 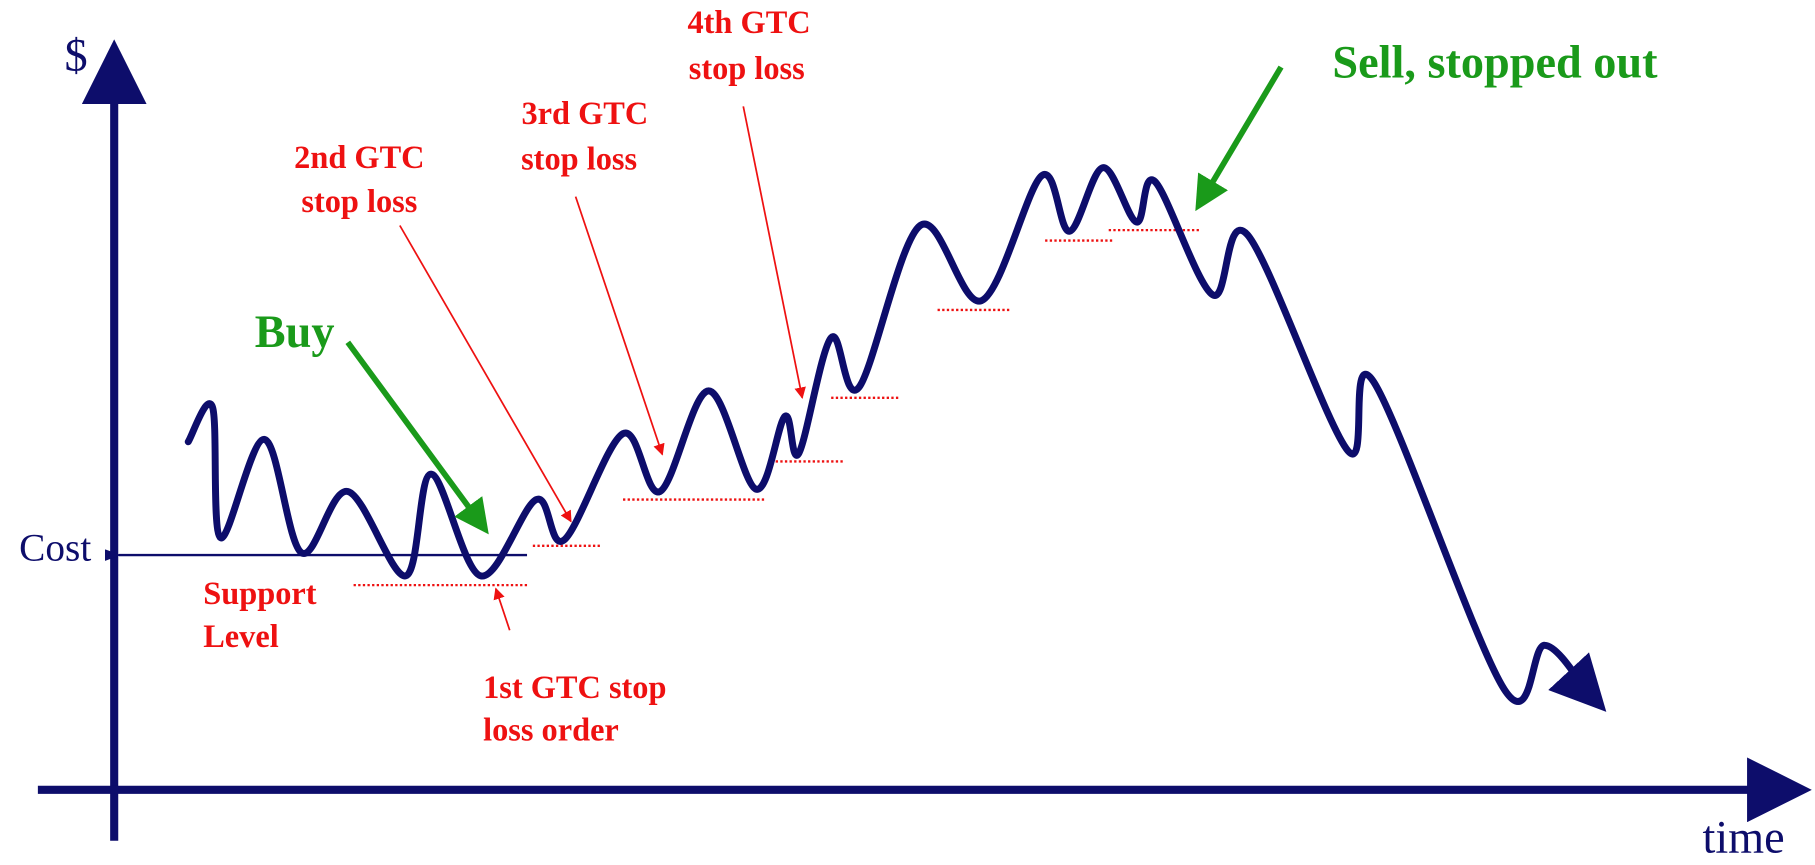 What do you see at coordinates (574, 688) in the screenshot?
I see `stop-label: 1st GTC stop` at bounding box center [574, 688].